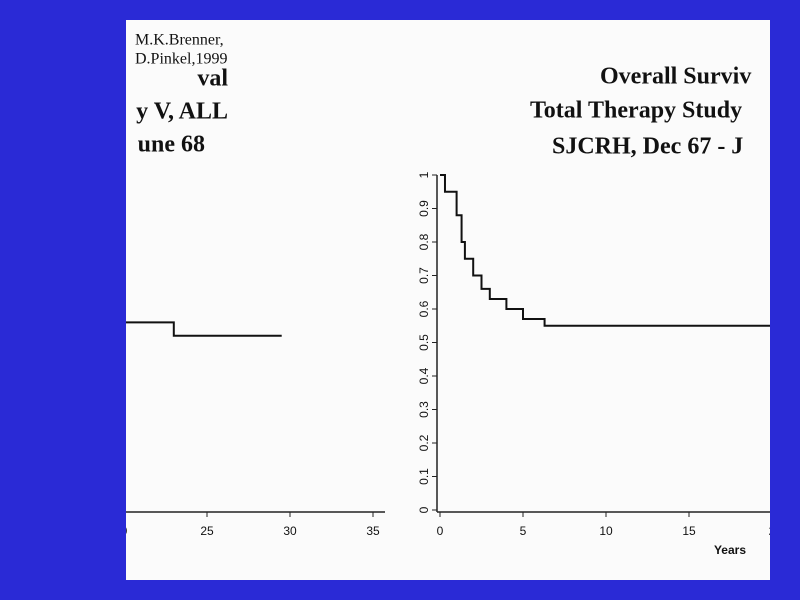 Image resolution: width=800 pixels, height=600 pixels. I want to click on citation: M.K.Brenner,, so click(179, 40).